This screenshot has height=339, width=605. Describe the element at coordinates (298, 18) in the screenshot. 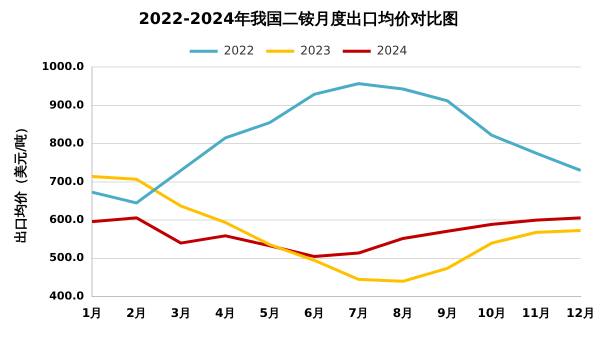

I see `chart-title: 2022-2024年我国二铵月度出口均价对比图` at that location.